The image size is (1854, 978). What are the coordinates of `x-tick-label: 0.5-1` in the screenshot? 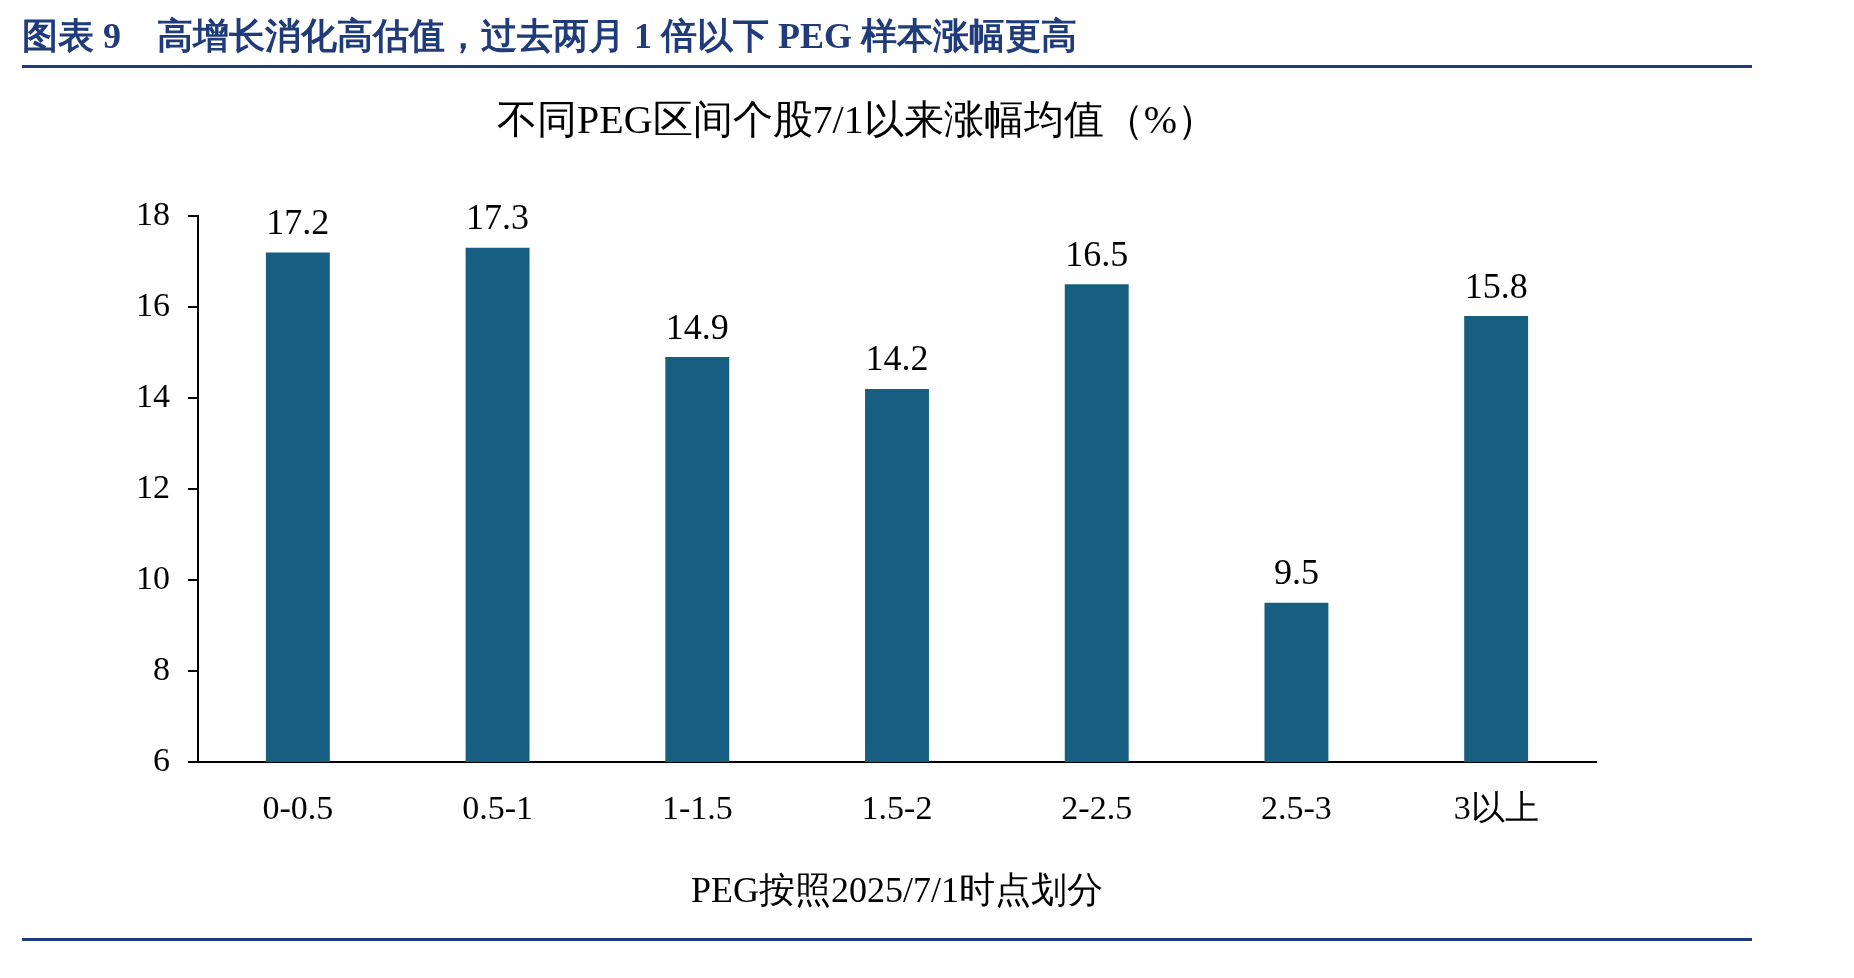 It's located at (497, 808).